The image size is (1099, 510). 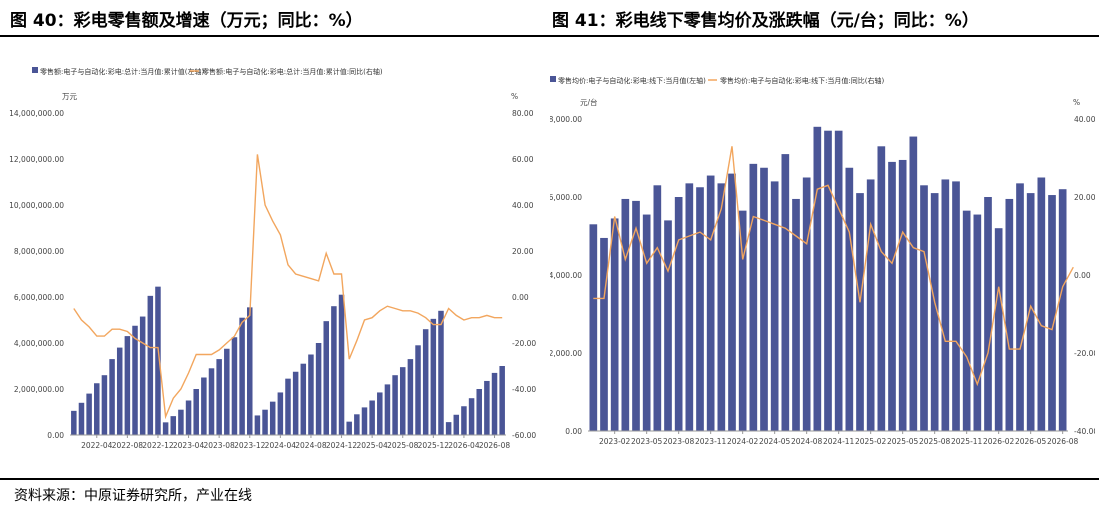 What do you see at coordinates (1084, 431) in the screenshot?
I see `right-right-tick-label: -40.00` at bounding box center [1084, 431].